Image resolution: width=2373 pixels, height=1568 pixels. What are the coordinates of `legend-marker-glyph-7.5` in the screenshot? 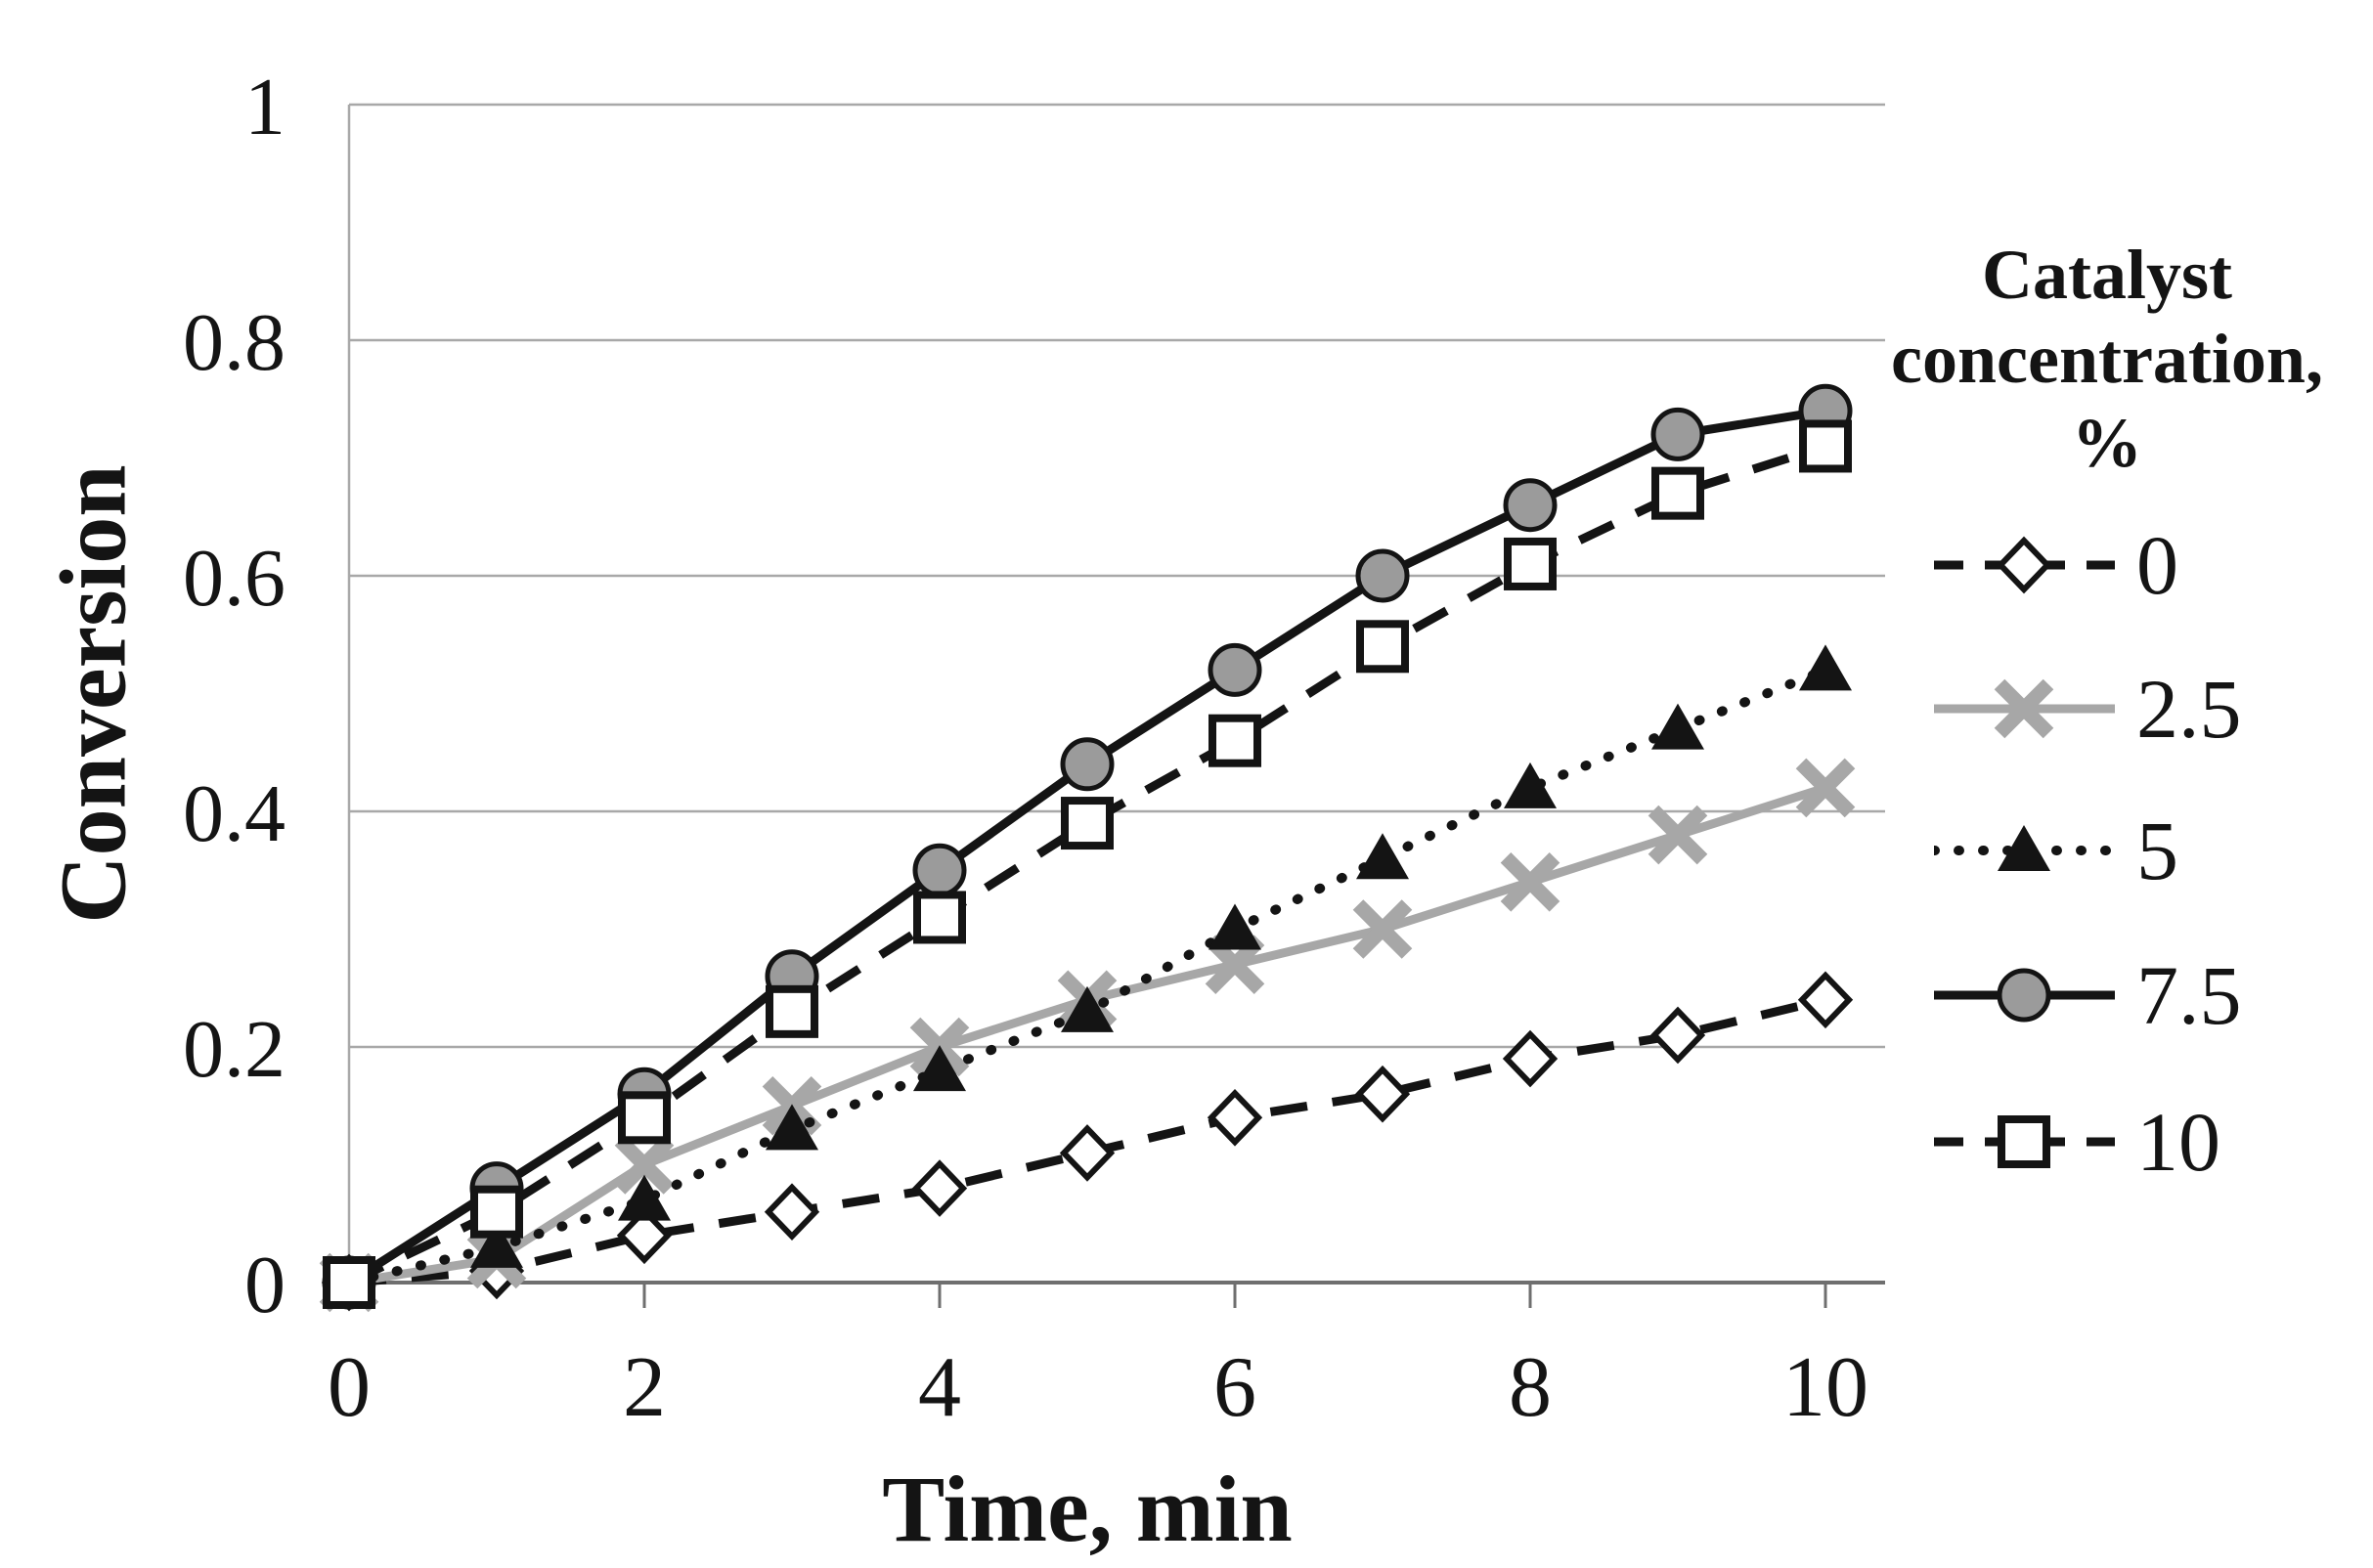 It's located at (2024, 996).